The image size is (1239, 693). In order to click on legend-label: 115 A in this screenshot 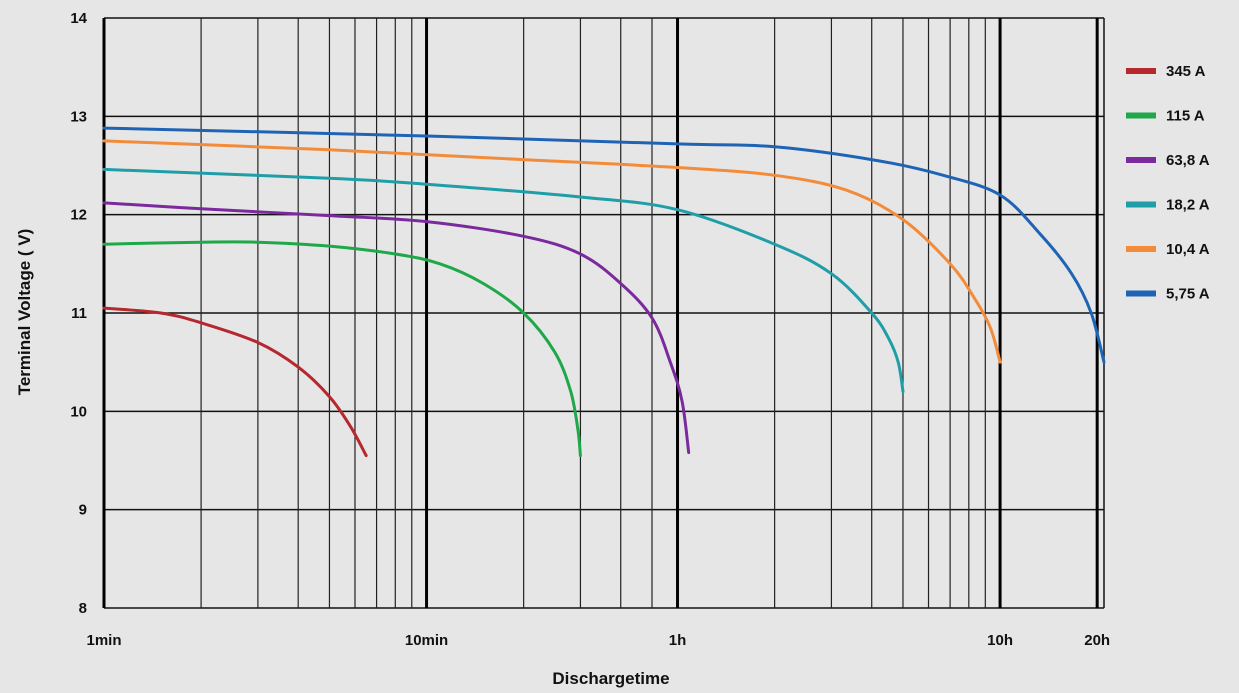, I will do `click(1185, 116)`.